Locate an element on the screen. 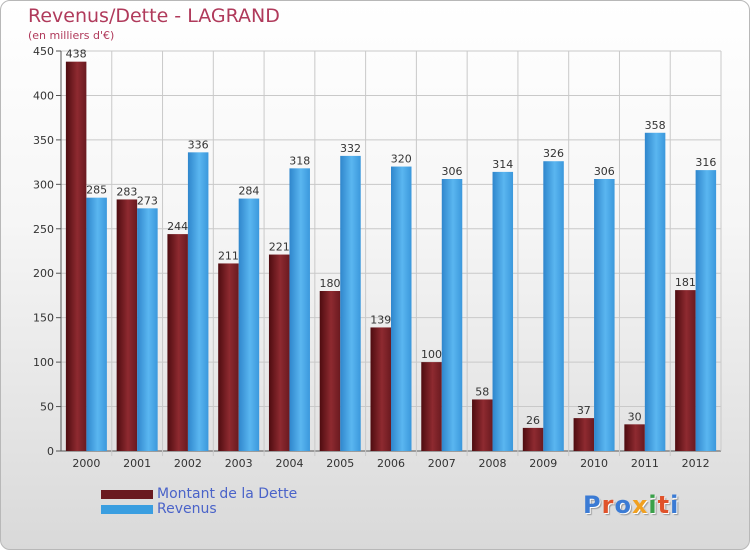  data-label-dette: 26 is located at coordinates (533, 420).